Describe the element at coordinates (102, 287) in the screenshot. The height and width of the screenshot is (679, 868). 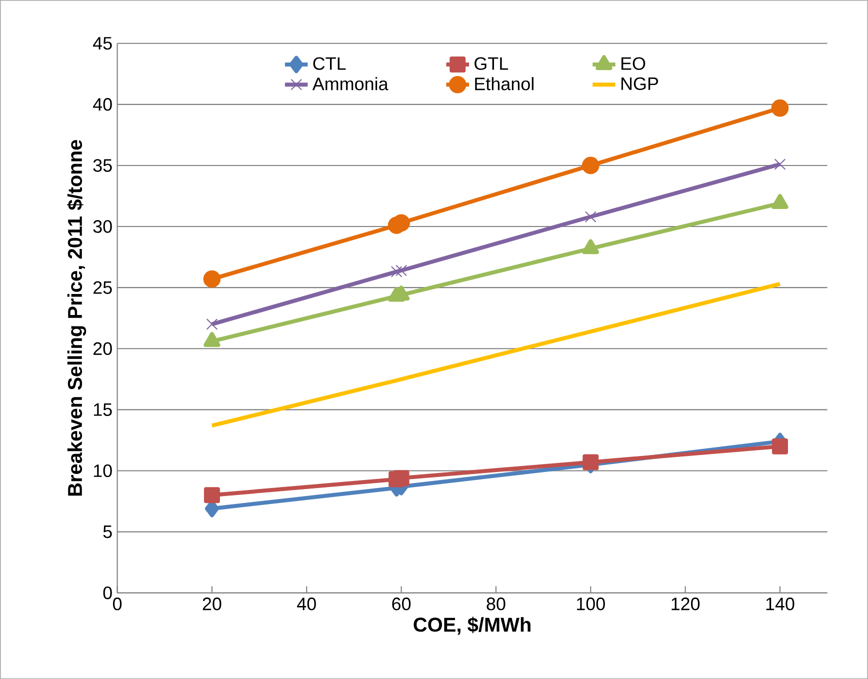
I see `y-tick-label: 25` at that location.